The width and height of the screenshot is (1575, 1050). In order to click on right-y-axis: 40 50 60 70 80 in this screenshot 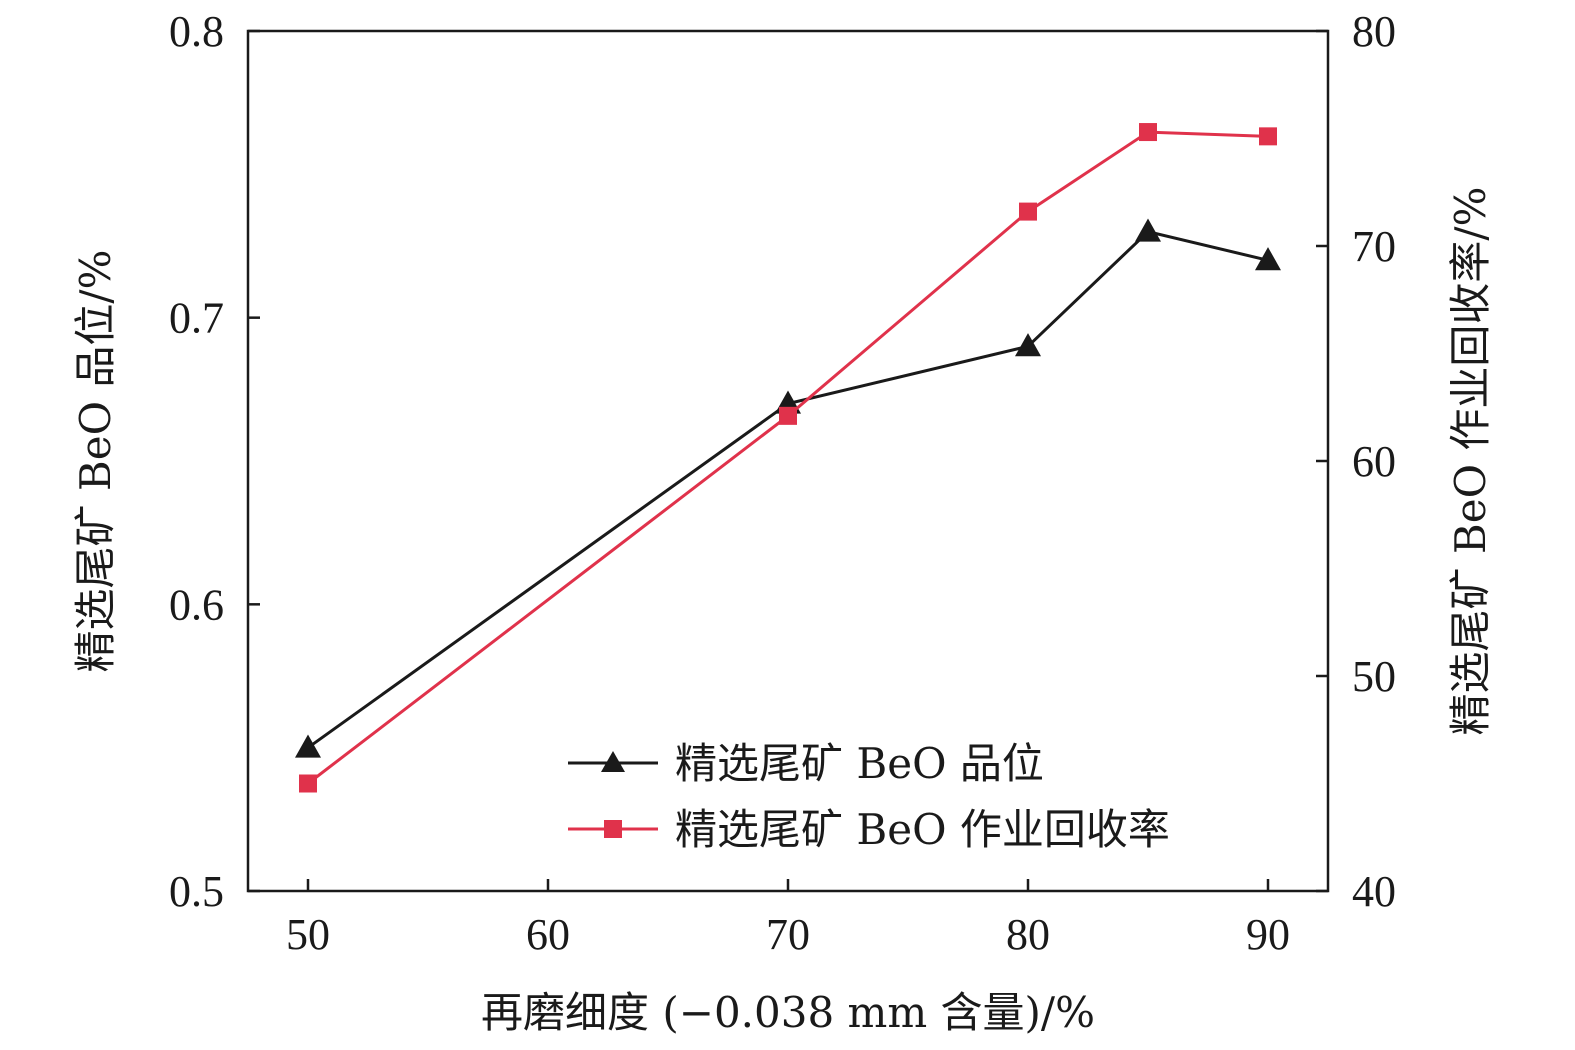, I will do `click(1356, 461)`.